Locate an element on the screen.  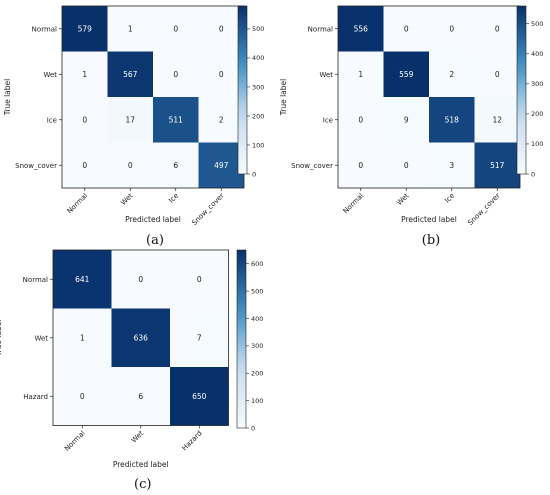
cell-value-1-2: 0 is located at coordinates (175, 74).